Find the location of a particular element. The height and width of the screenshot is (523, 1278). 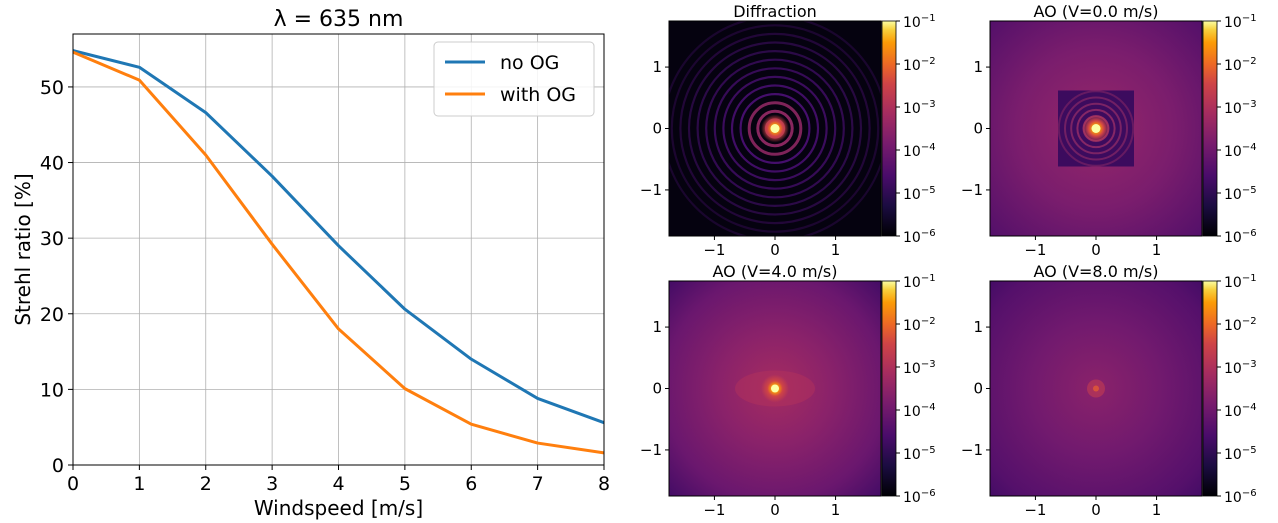

y-axis-label: Strehl ratio [%] is located at coordinates (23, 249).